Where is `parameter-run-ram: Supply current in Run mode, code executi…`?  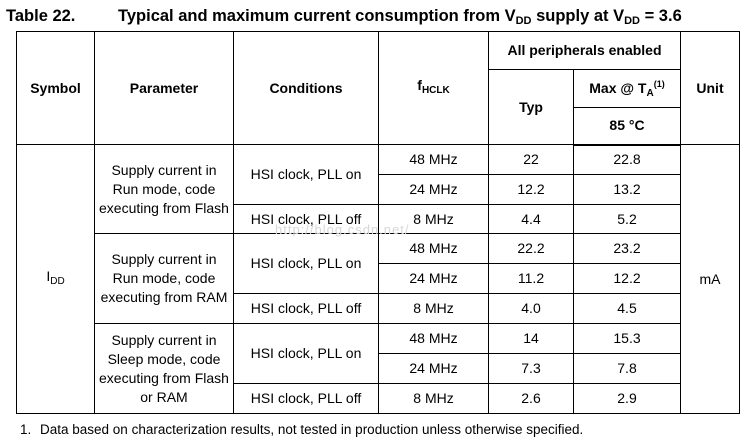 parameter-run-ram: Supply current in Run mode, code executi… is located at coordinates (164, 278).